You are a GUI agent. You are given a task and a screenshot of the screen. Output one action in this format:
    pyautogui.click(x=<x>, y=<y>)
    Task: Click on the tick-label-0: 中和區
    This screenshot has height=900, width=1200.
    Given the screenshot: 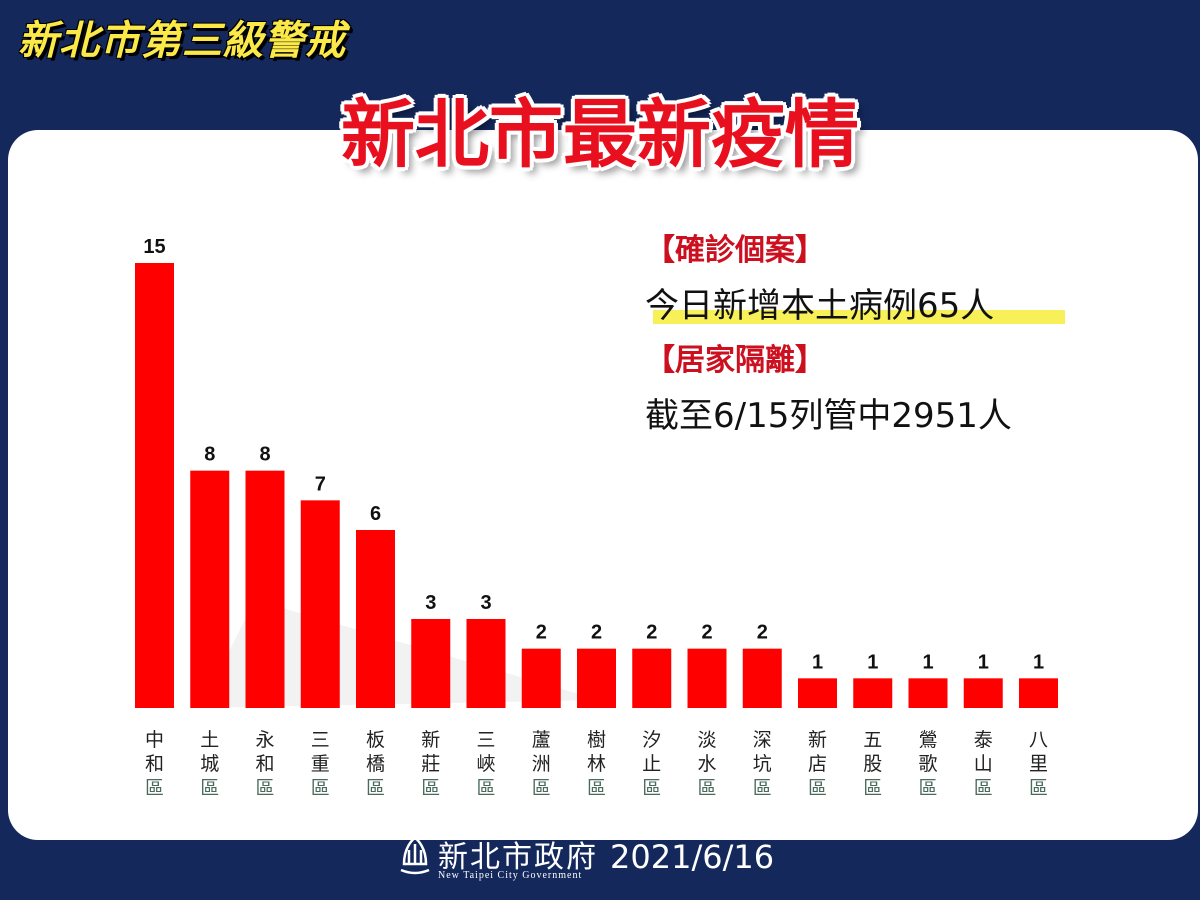 What is the action you would take?
    pyautogui.click(x=154, y=764)
    